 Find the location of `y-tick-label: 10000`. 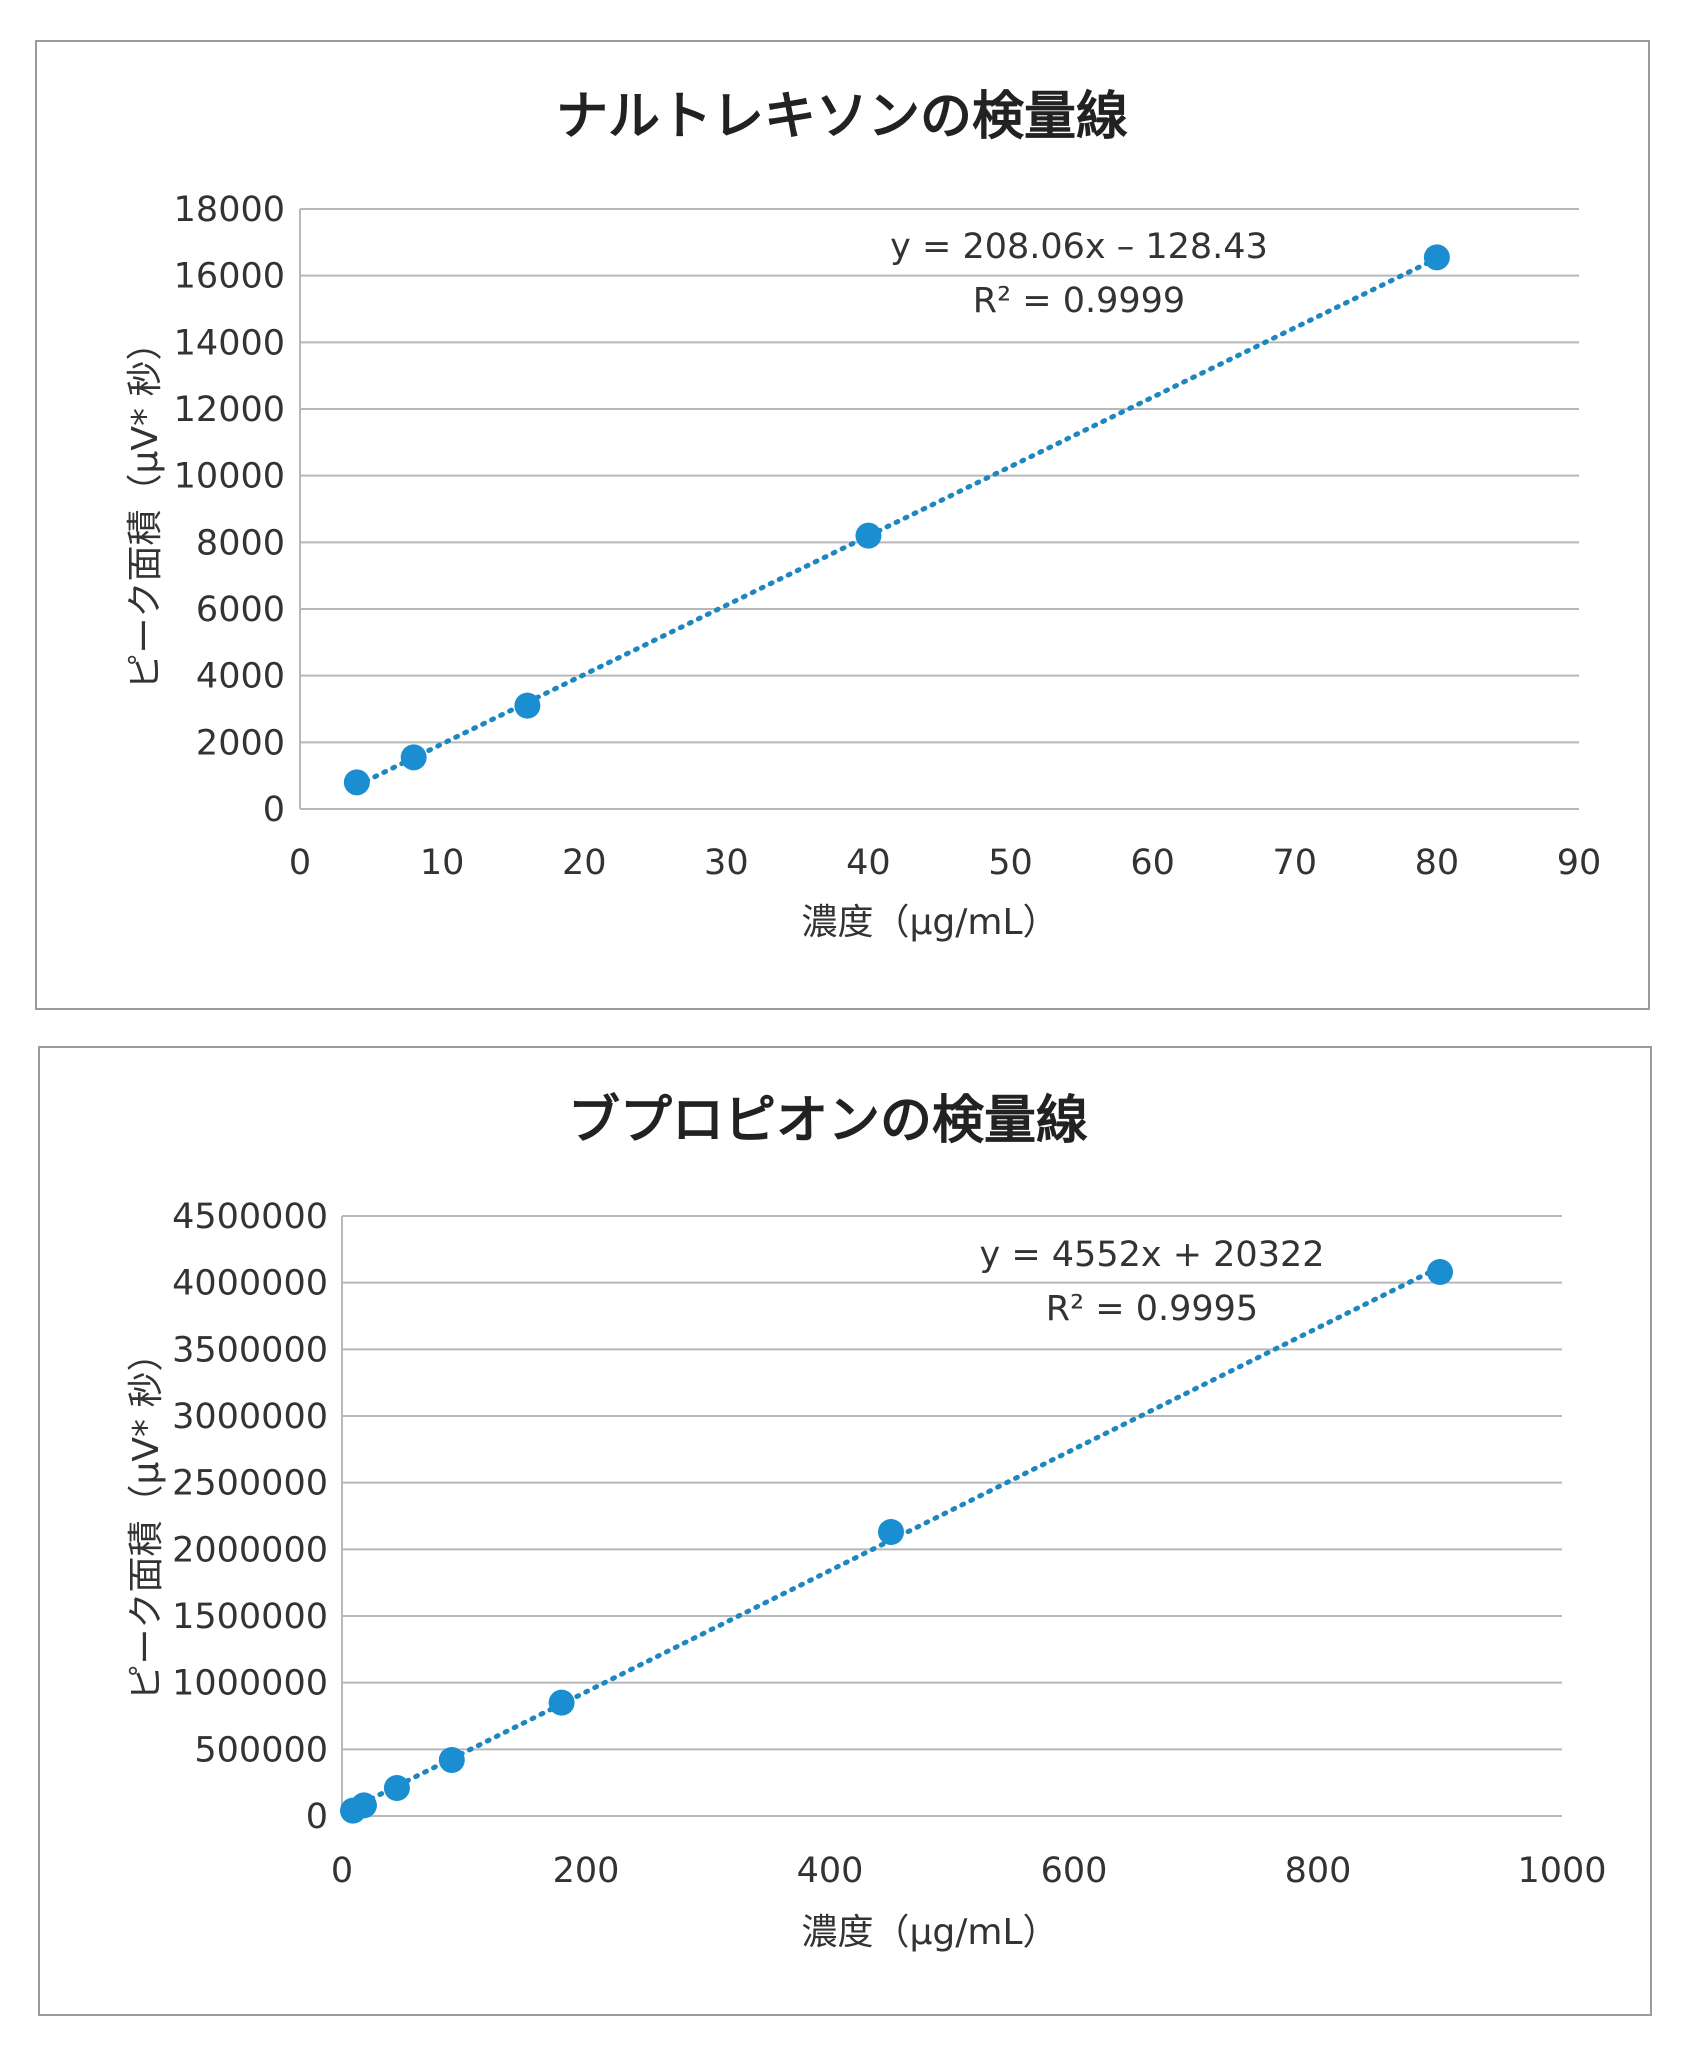

y-tick-label: 10000 is located at coordinates (229, 477).